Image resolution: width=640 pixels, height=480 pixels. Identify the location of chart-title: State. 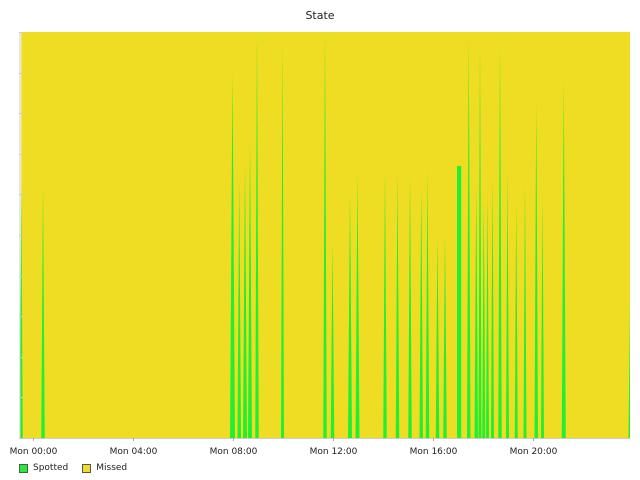
(319, 15).